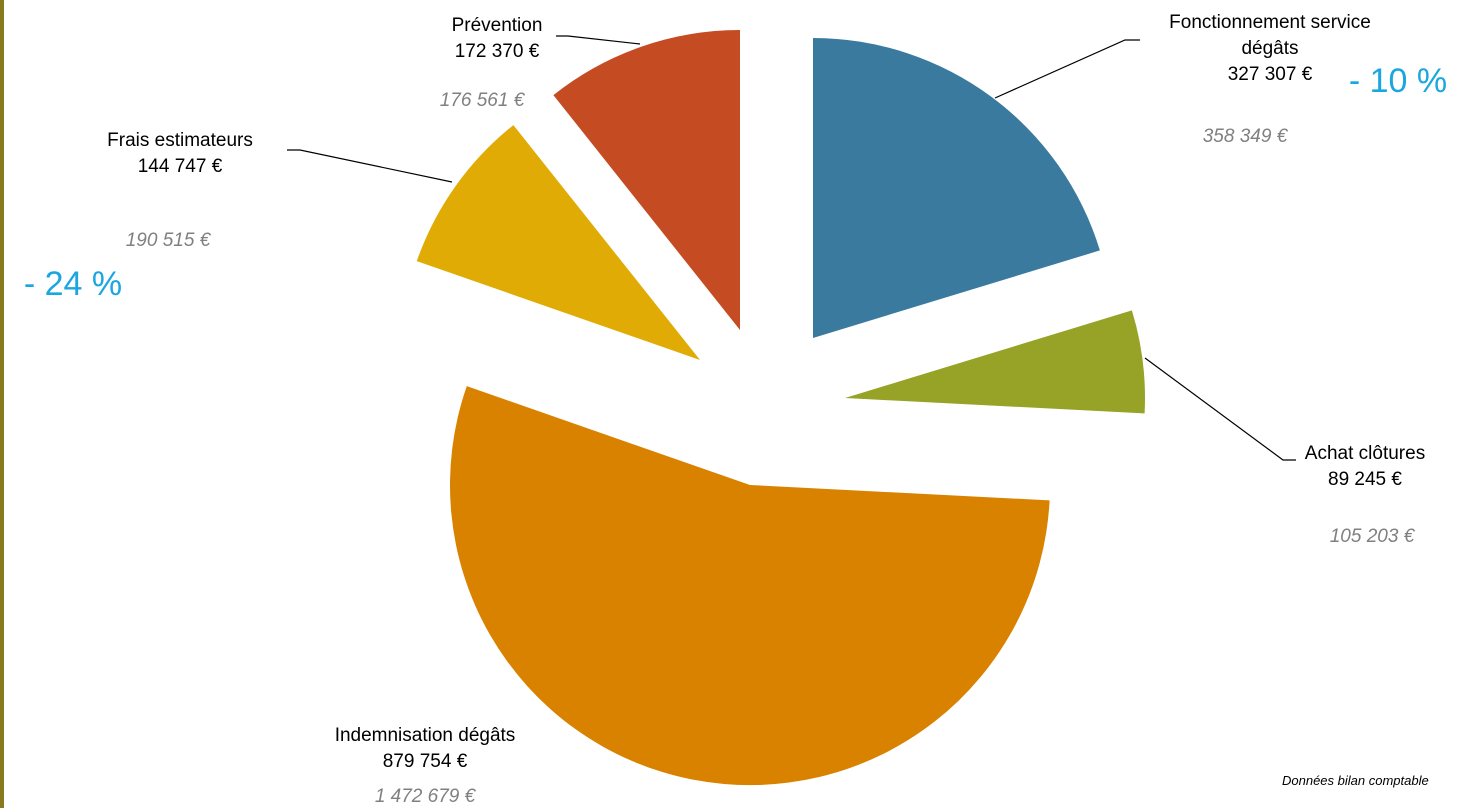  Describe the element at coordinates (1355, 780) in the screenshot. I see `footnote-source: Données bilan comptable` at that location.